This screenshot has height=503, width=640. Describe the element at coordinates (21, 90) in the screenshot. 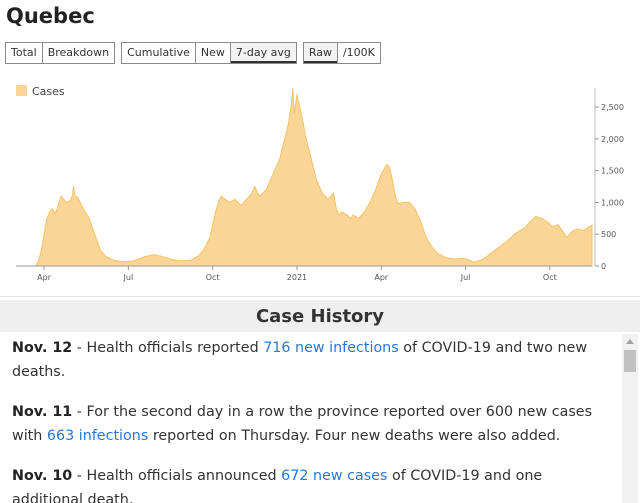

I see `legend-swatch-cases` at that location.